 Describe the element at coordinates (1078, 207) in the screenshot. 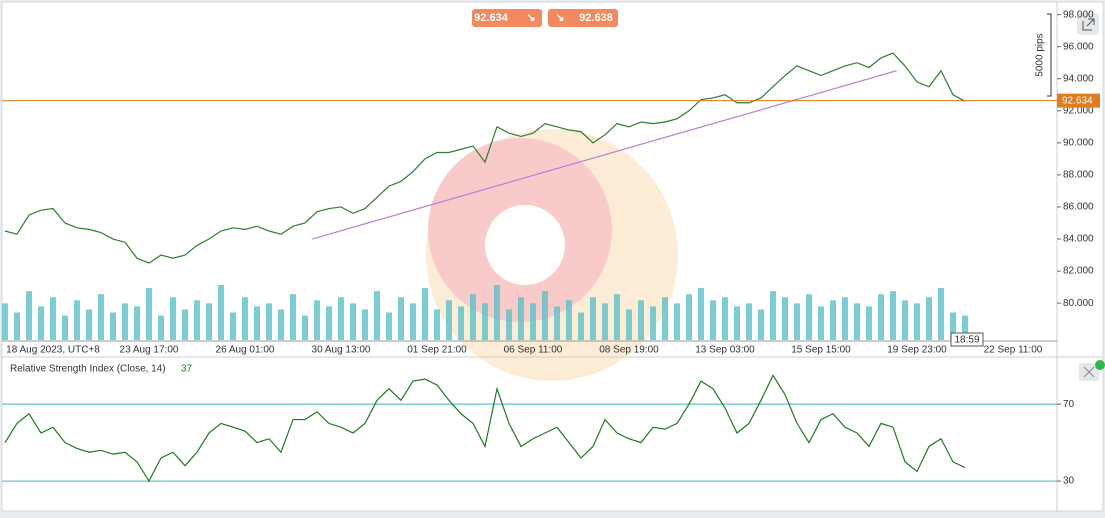

I see `y-tick-label: 86.000` at that location.